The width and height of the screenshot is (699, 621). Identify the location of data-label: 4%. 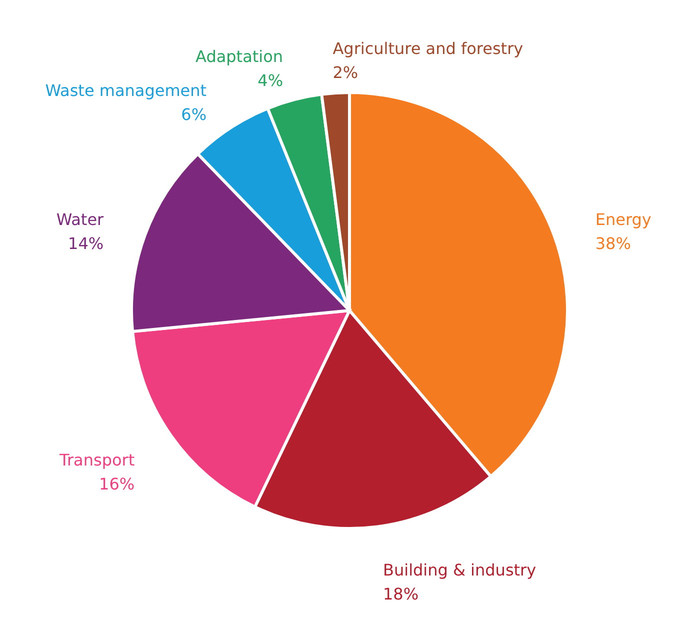
(271, 80).